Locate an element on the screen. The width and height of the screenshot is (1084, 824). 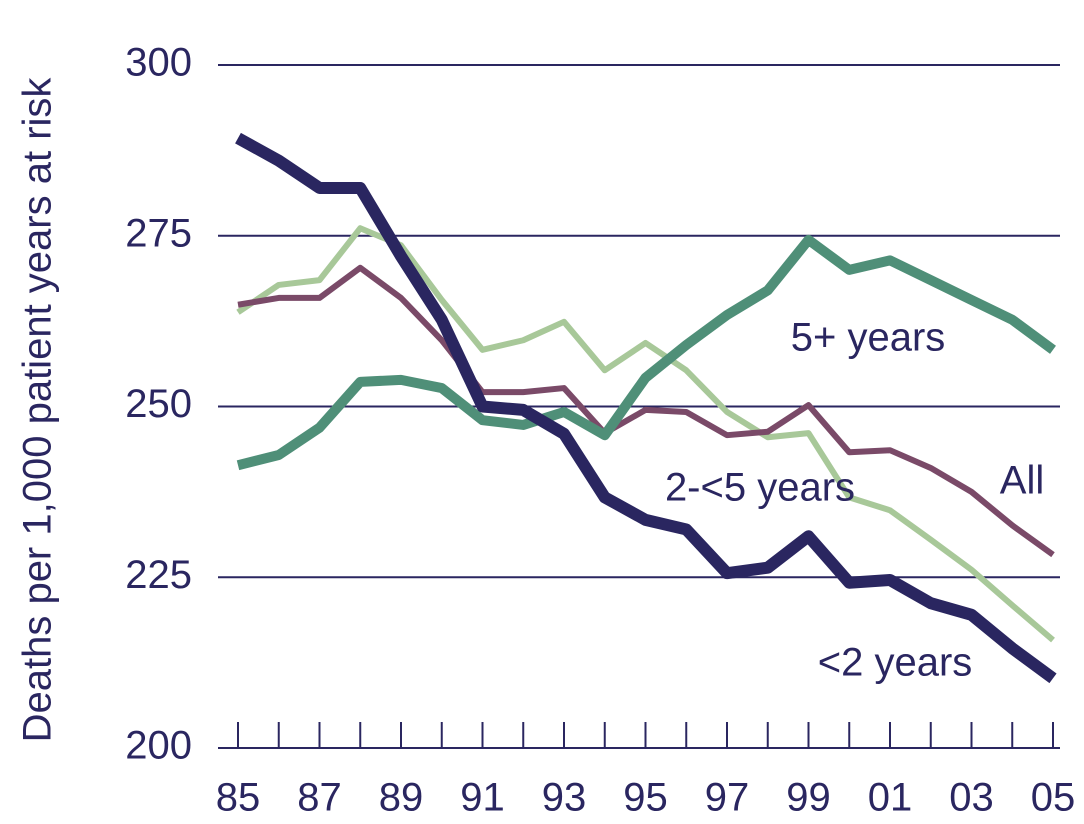
x-tick-label: 03 is located at coordinates (971, 798).